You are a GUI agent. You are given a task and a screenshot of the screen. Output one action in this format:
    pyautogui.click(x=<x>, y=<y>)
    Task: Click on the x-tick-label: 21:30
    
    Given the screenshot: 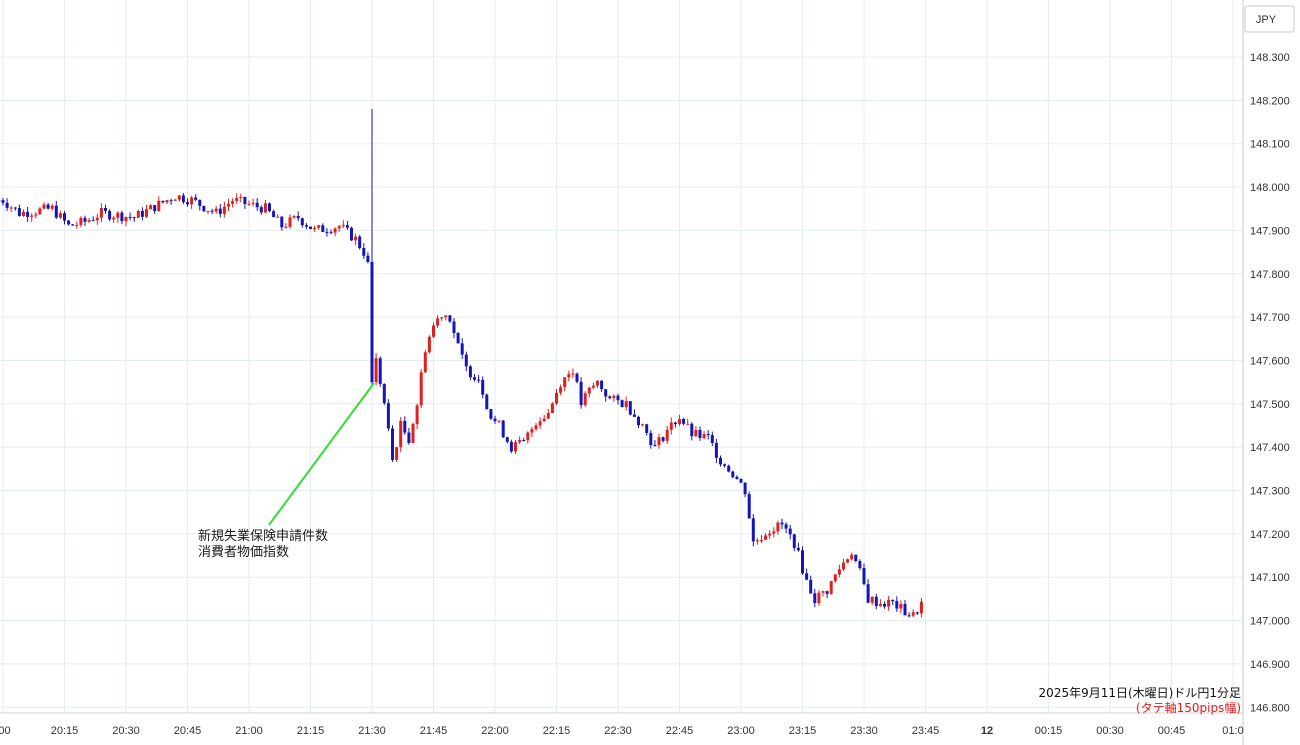 What is the action you would take?
    pyautogui.click(x=372, y=731)
    